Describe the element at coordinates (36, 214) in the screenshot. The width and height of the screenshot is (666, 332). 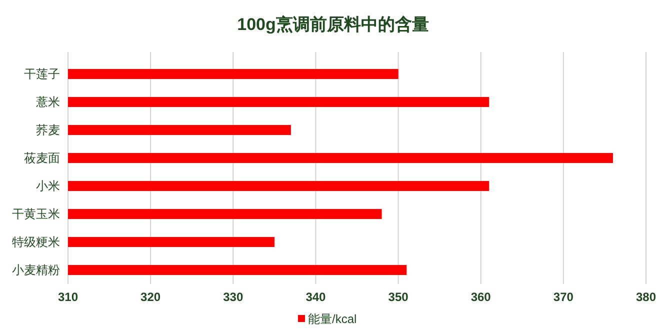
I see `y-tick-label: 干黄玉米` at that location.